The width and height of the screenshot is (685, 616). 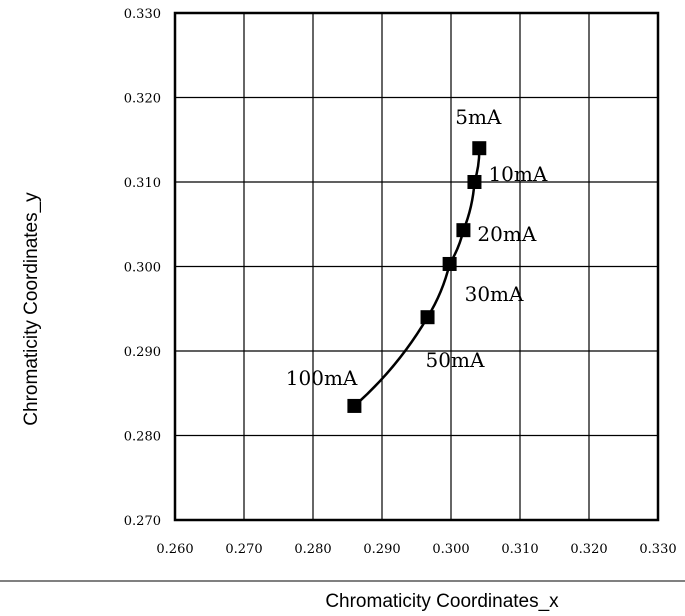 What do you see at coordinates (312, 549) in the screenshot?
I see `x-tick-label: 0.280` at bounding box center [312, 549].